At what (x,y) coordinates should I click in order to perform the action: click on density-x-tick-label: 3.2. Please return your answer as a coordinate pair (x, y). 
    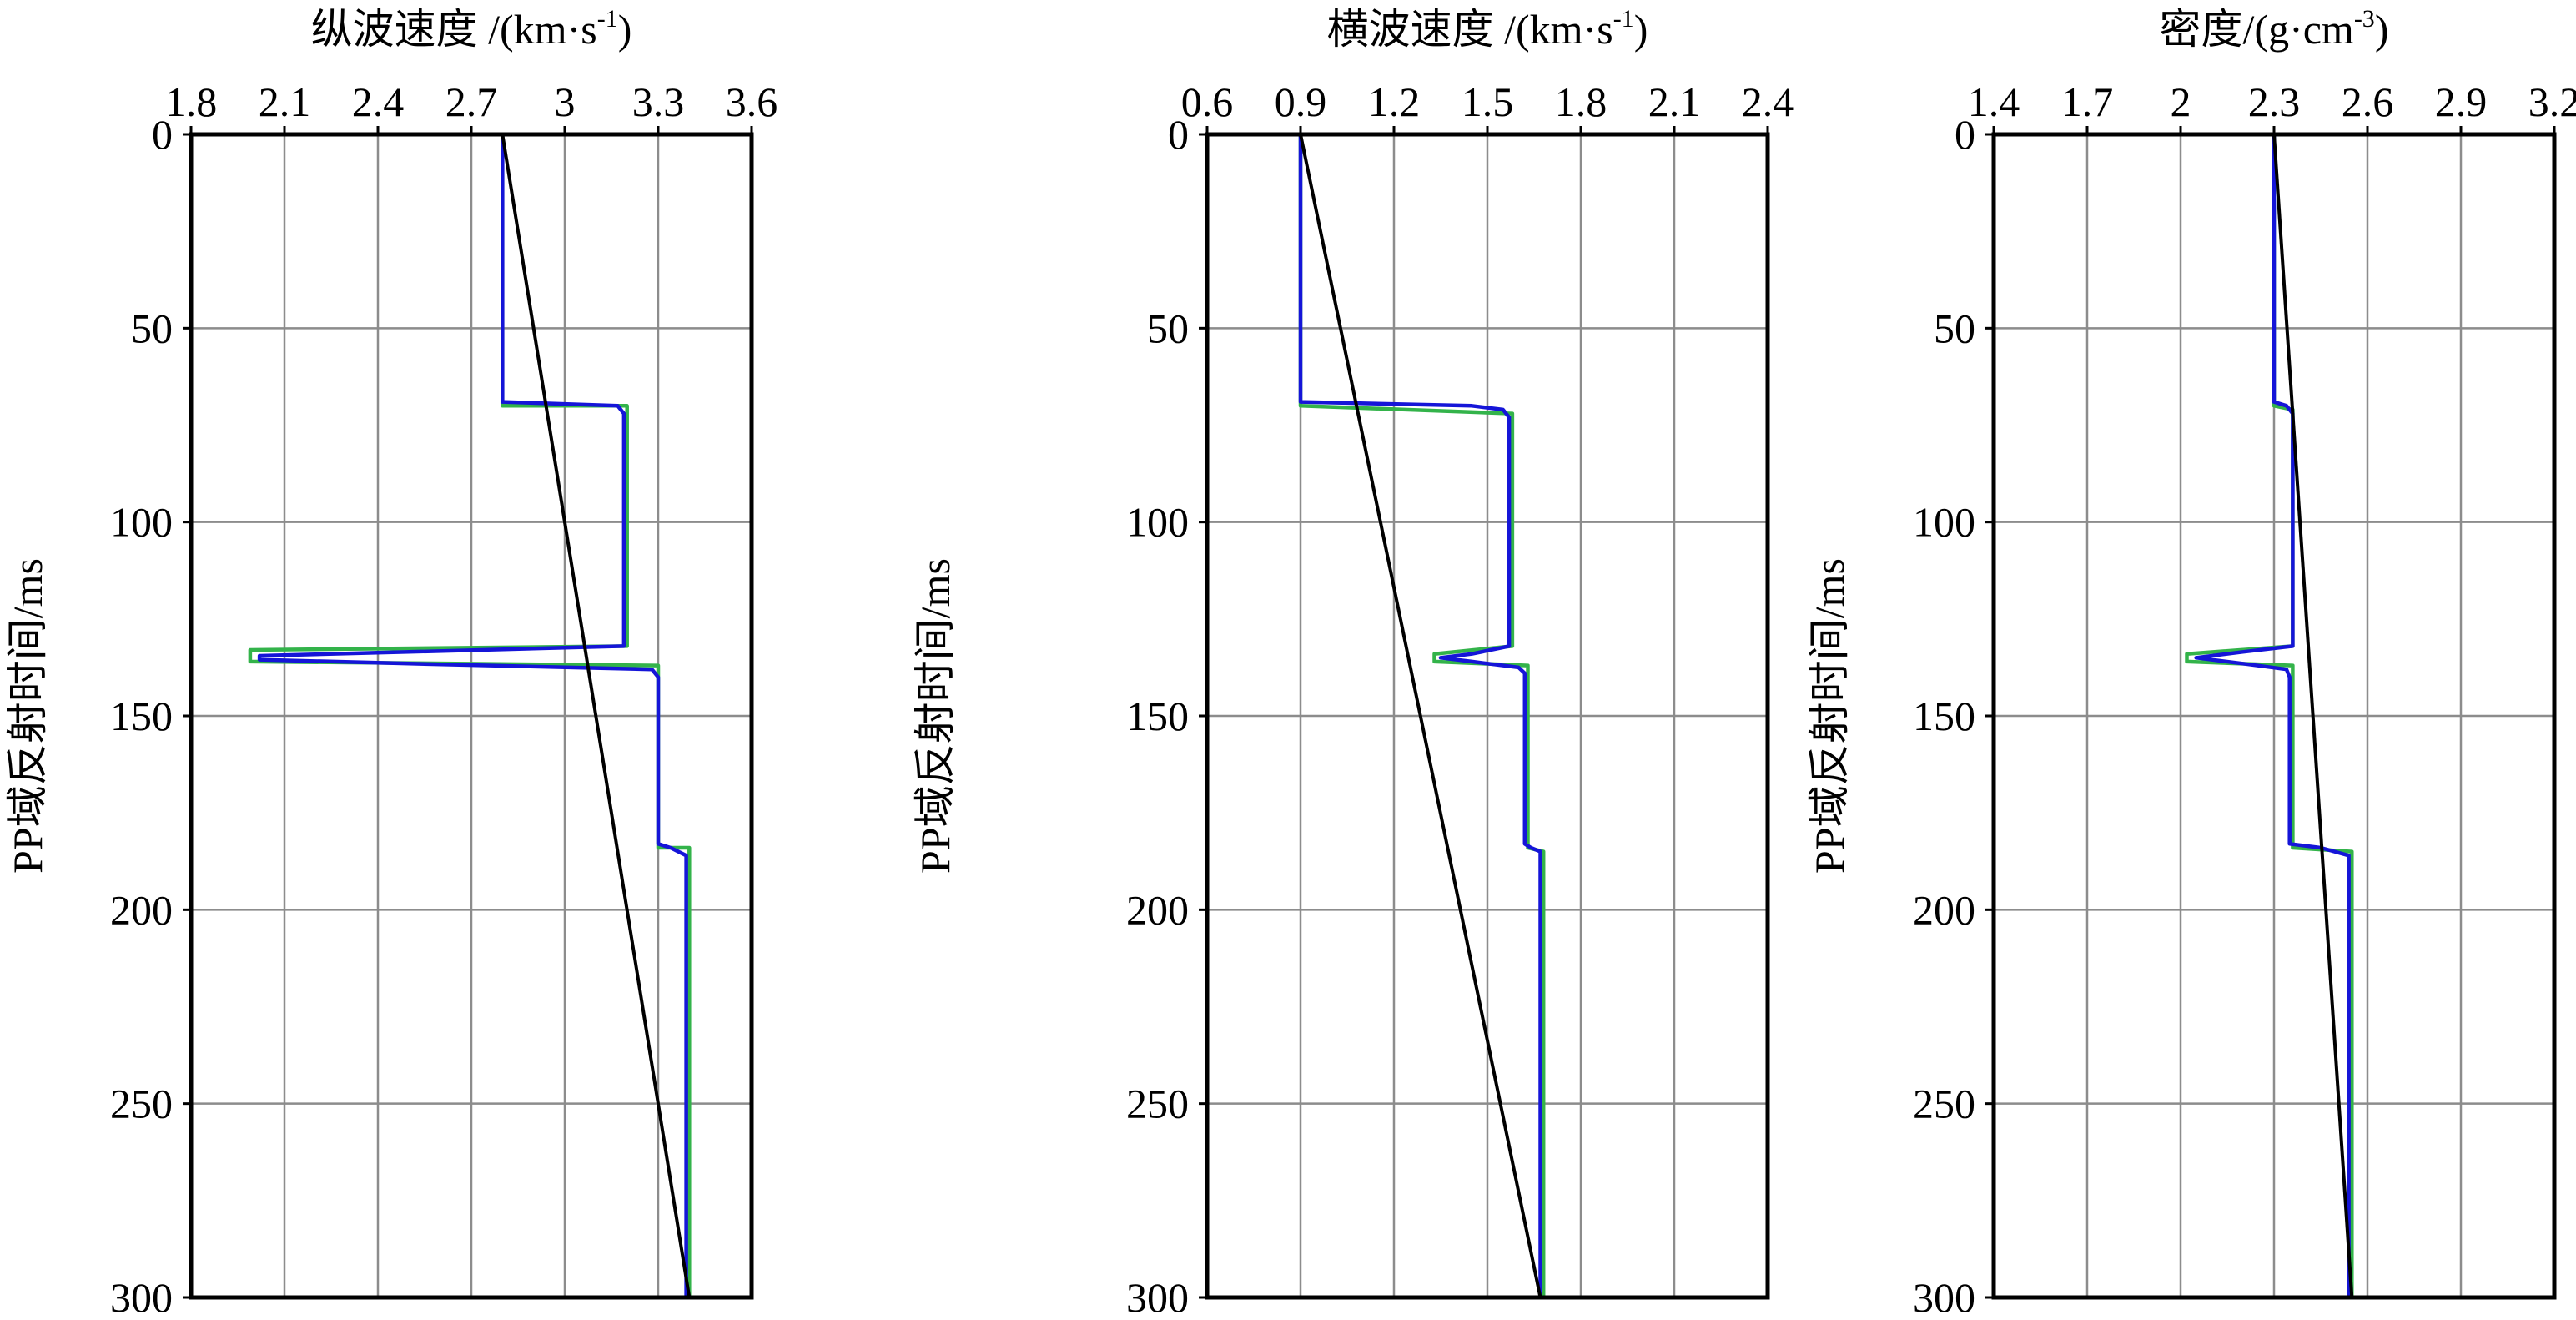
    Looking at the image, I should click on (2552, 101).